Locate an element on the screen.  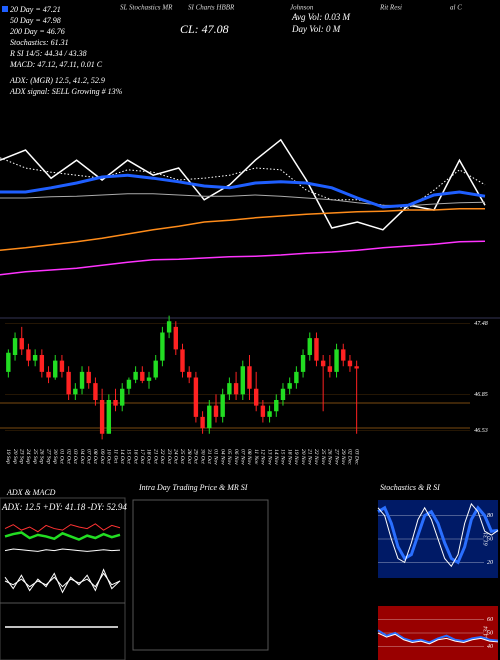
x-tick-label: 08 Oct is located at coordinates (95, 456).